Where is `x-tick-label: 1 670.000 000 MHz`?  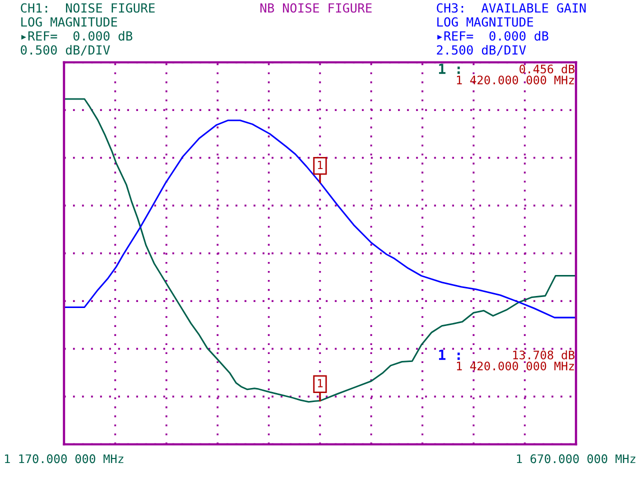 x-tick-label: 1 670.000 000 MHz is located at coordinates (576, 459).